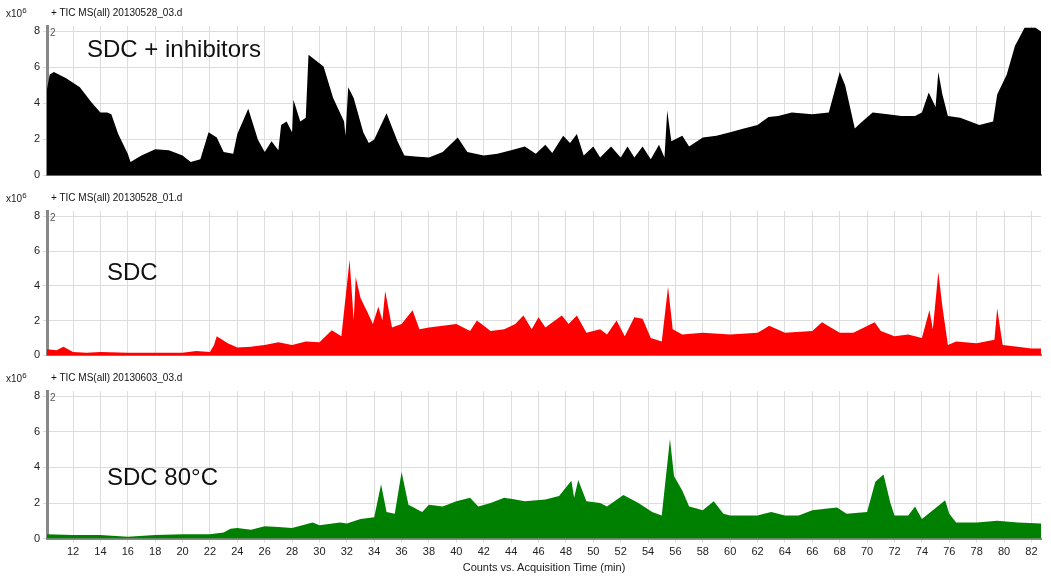  What do you see at coordinates (544, 567) in the screenshot?
I see `x-axis-title: Counts vs. Acquisition Time (min)` at bounding box center [544, 567].